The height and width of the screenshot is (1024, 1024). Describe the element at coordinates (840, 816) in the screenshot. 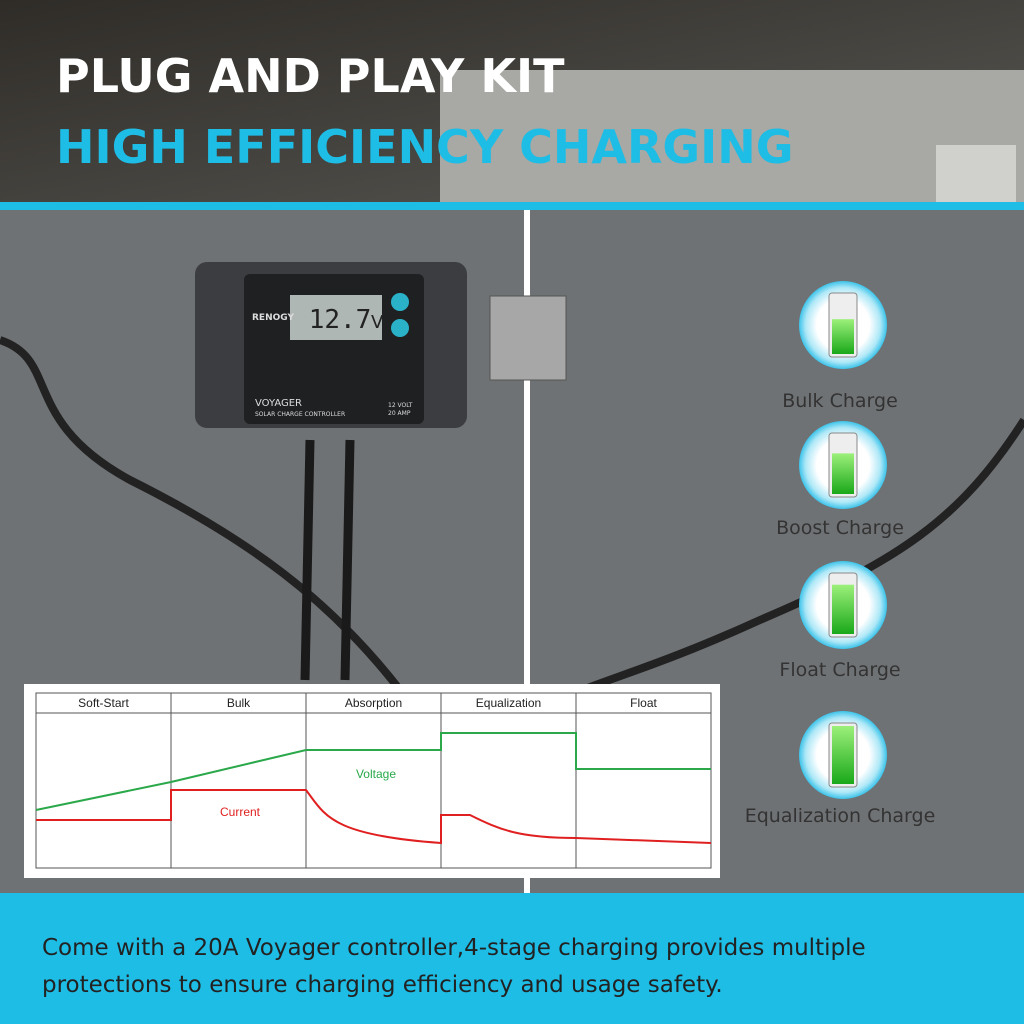

I see `stage-label: Equalization Charge` at that location.